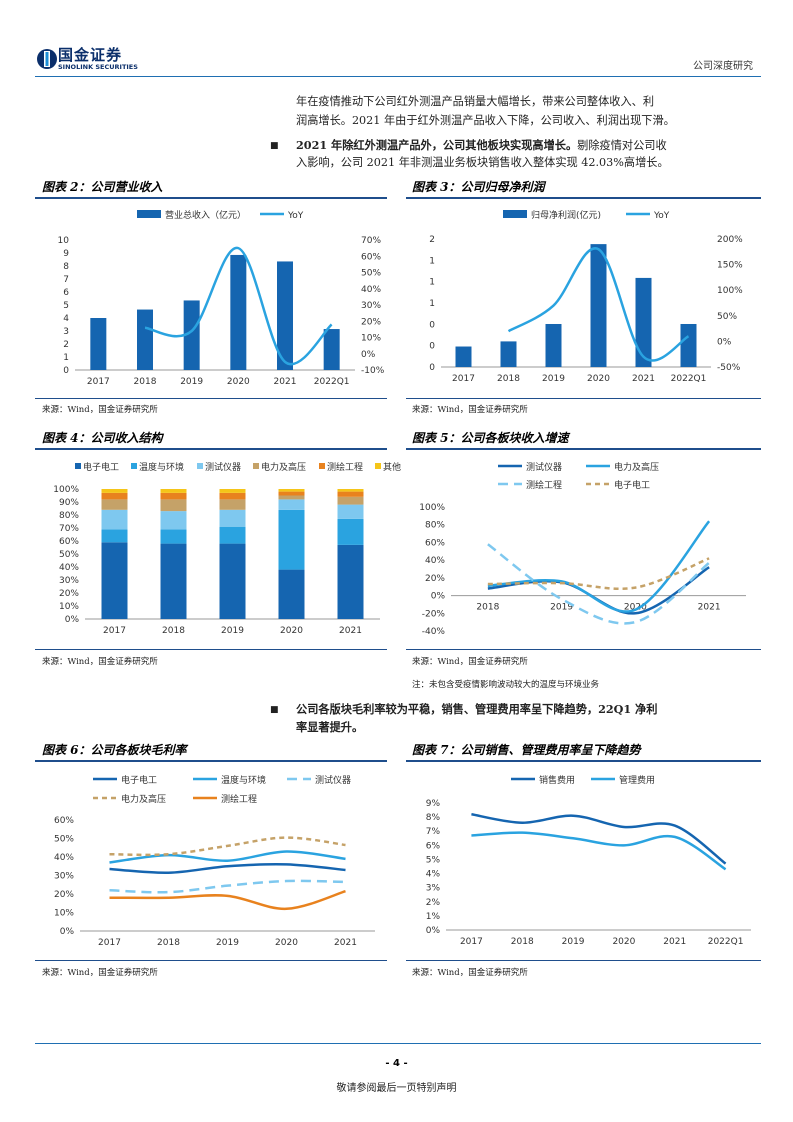 This screenshot has height=1122, width=793. Describe the element at coordinates (69, 503) in the screenshot. I see `fig4-y-tick: 90%` at that location.